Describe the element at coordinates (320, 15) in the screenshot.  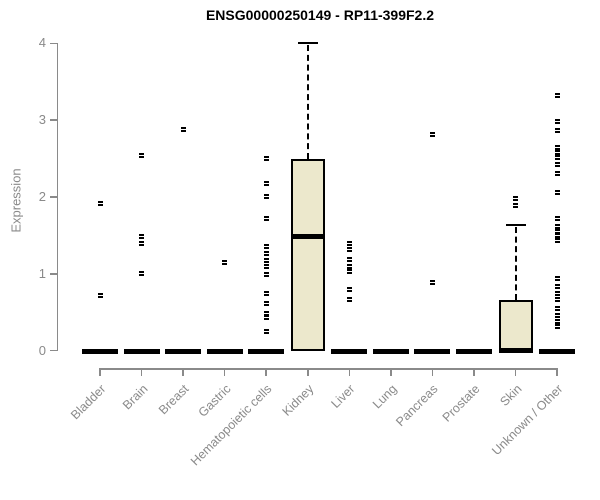
I see `chart-title: ENSG00000250149 - RP11-399F2.2` at that location.